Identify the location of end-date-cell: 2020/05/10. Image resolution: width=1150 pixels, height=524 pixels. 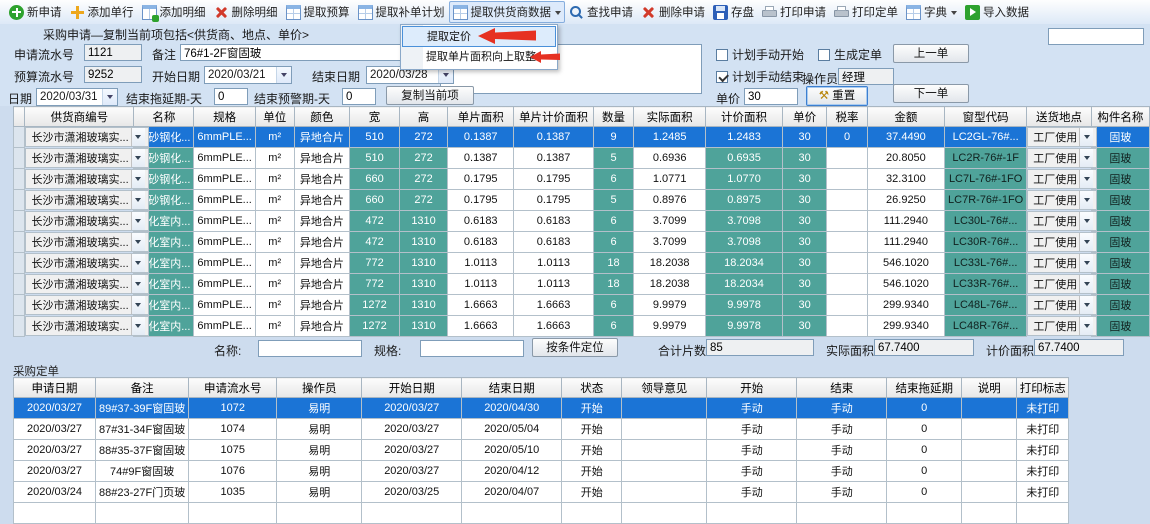
(512, 450).